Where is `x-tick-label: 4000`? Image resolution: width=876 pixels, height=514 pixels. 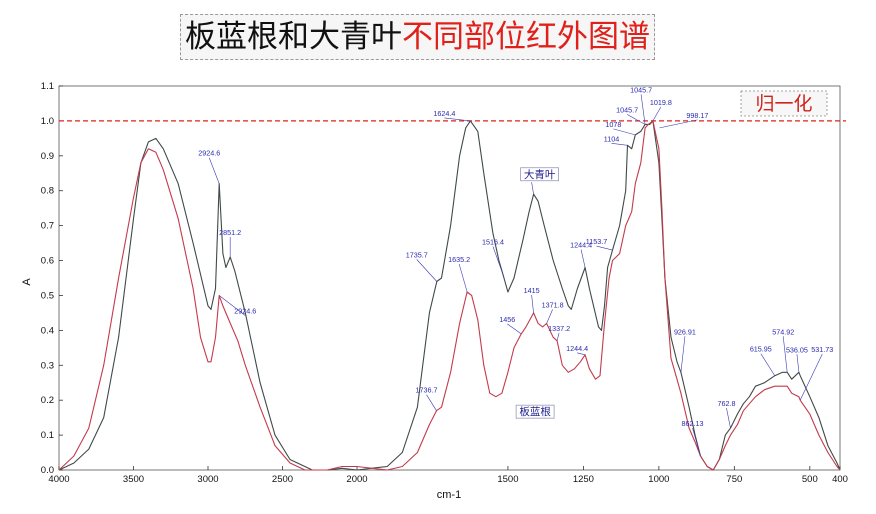
x-tick-label: 4000 is located at coordinates (58, 479).